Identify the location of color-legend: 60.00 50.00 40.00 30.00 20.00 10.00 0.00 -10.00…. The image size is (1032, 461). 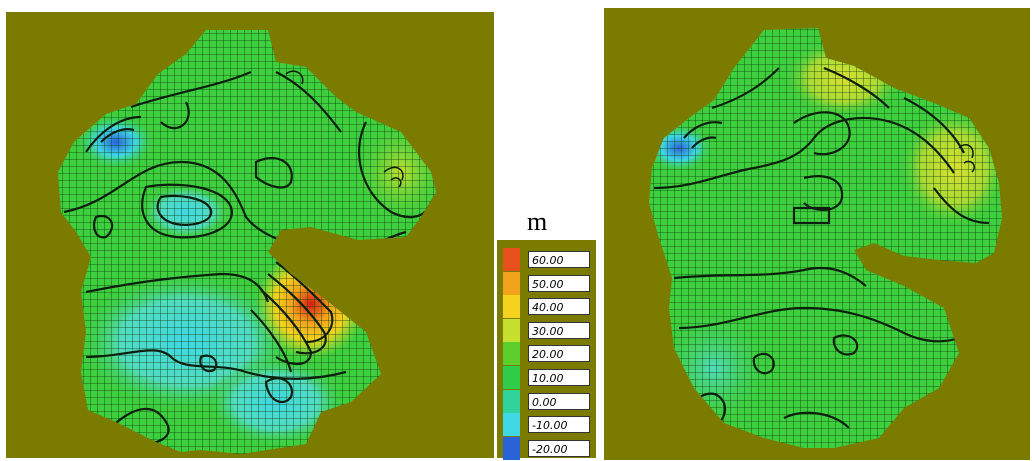
(546, 350).